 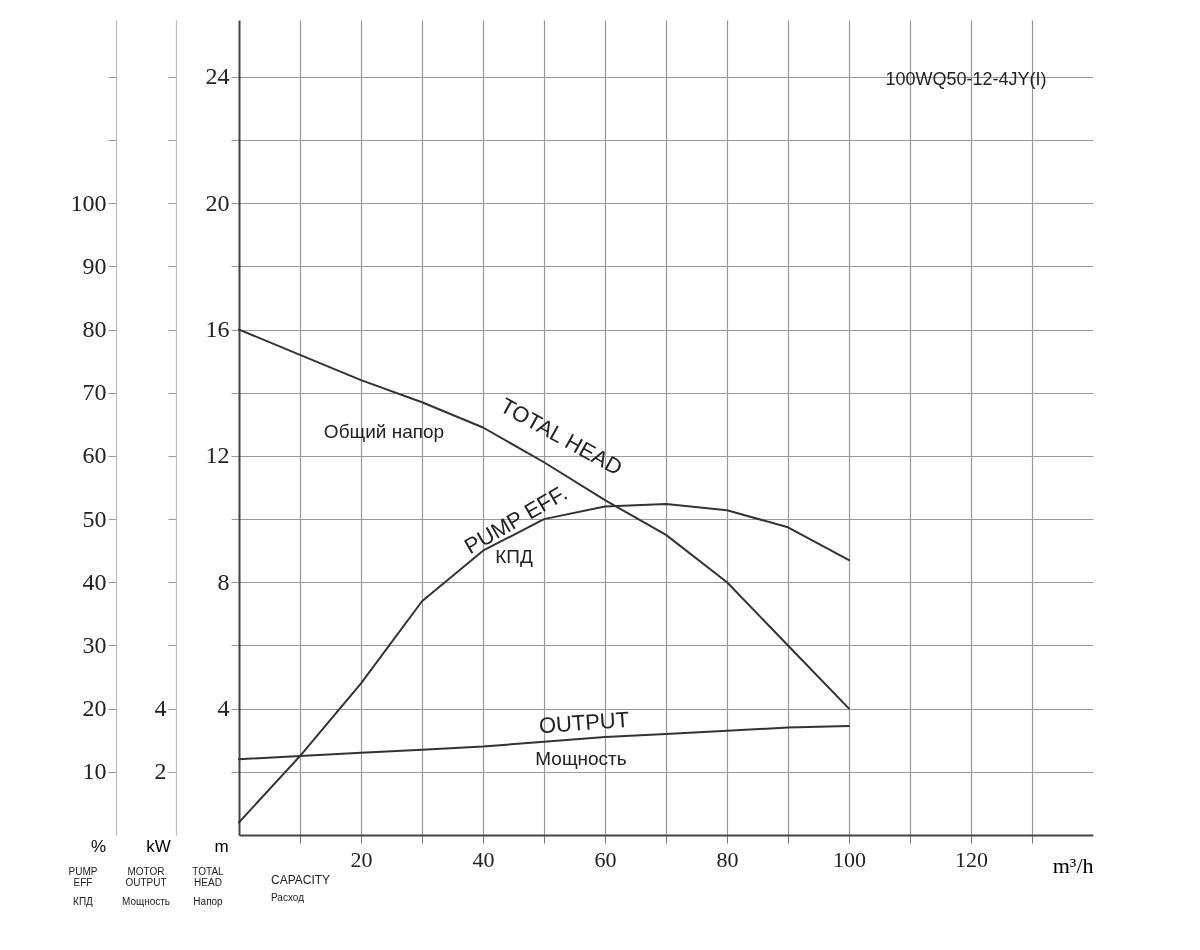 I want to click on x-tick-label: 120, so click(x=971, y=859).